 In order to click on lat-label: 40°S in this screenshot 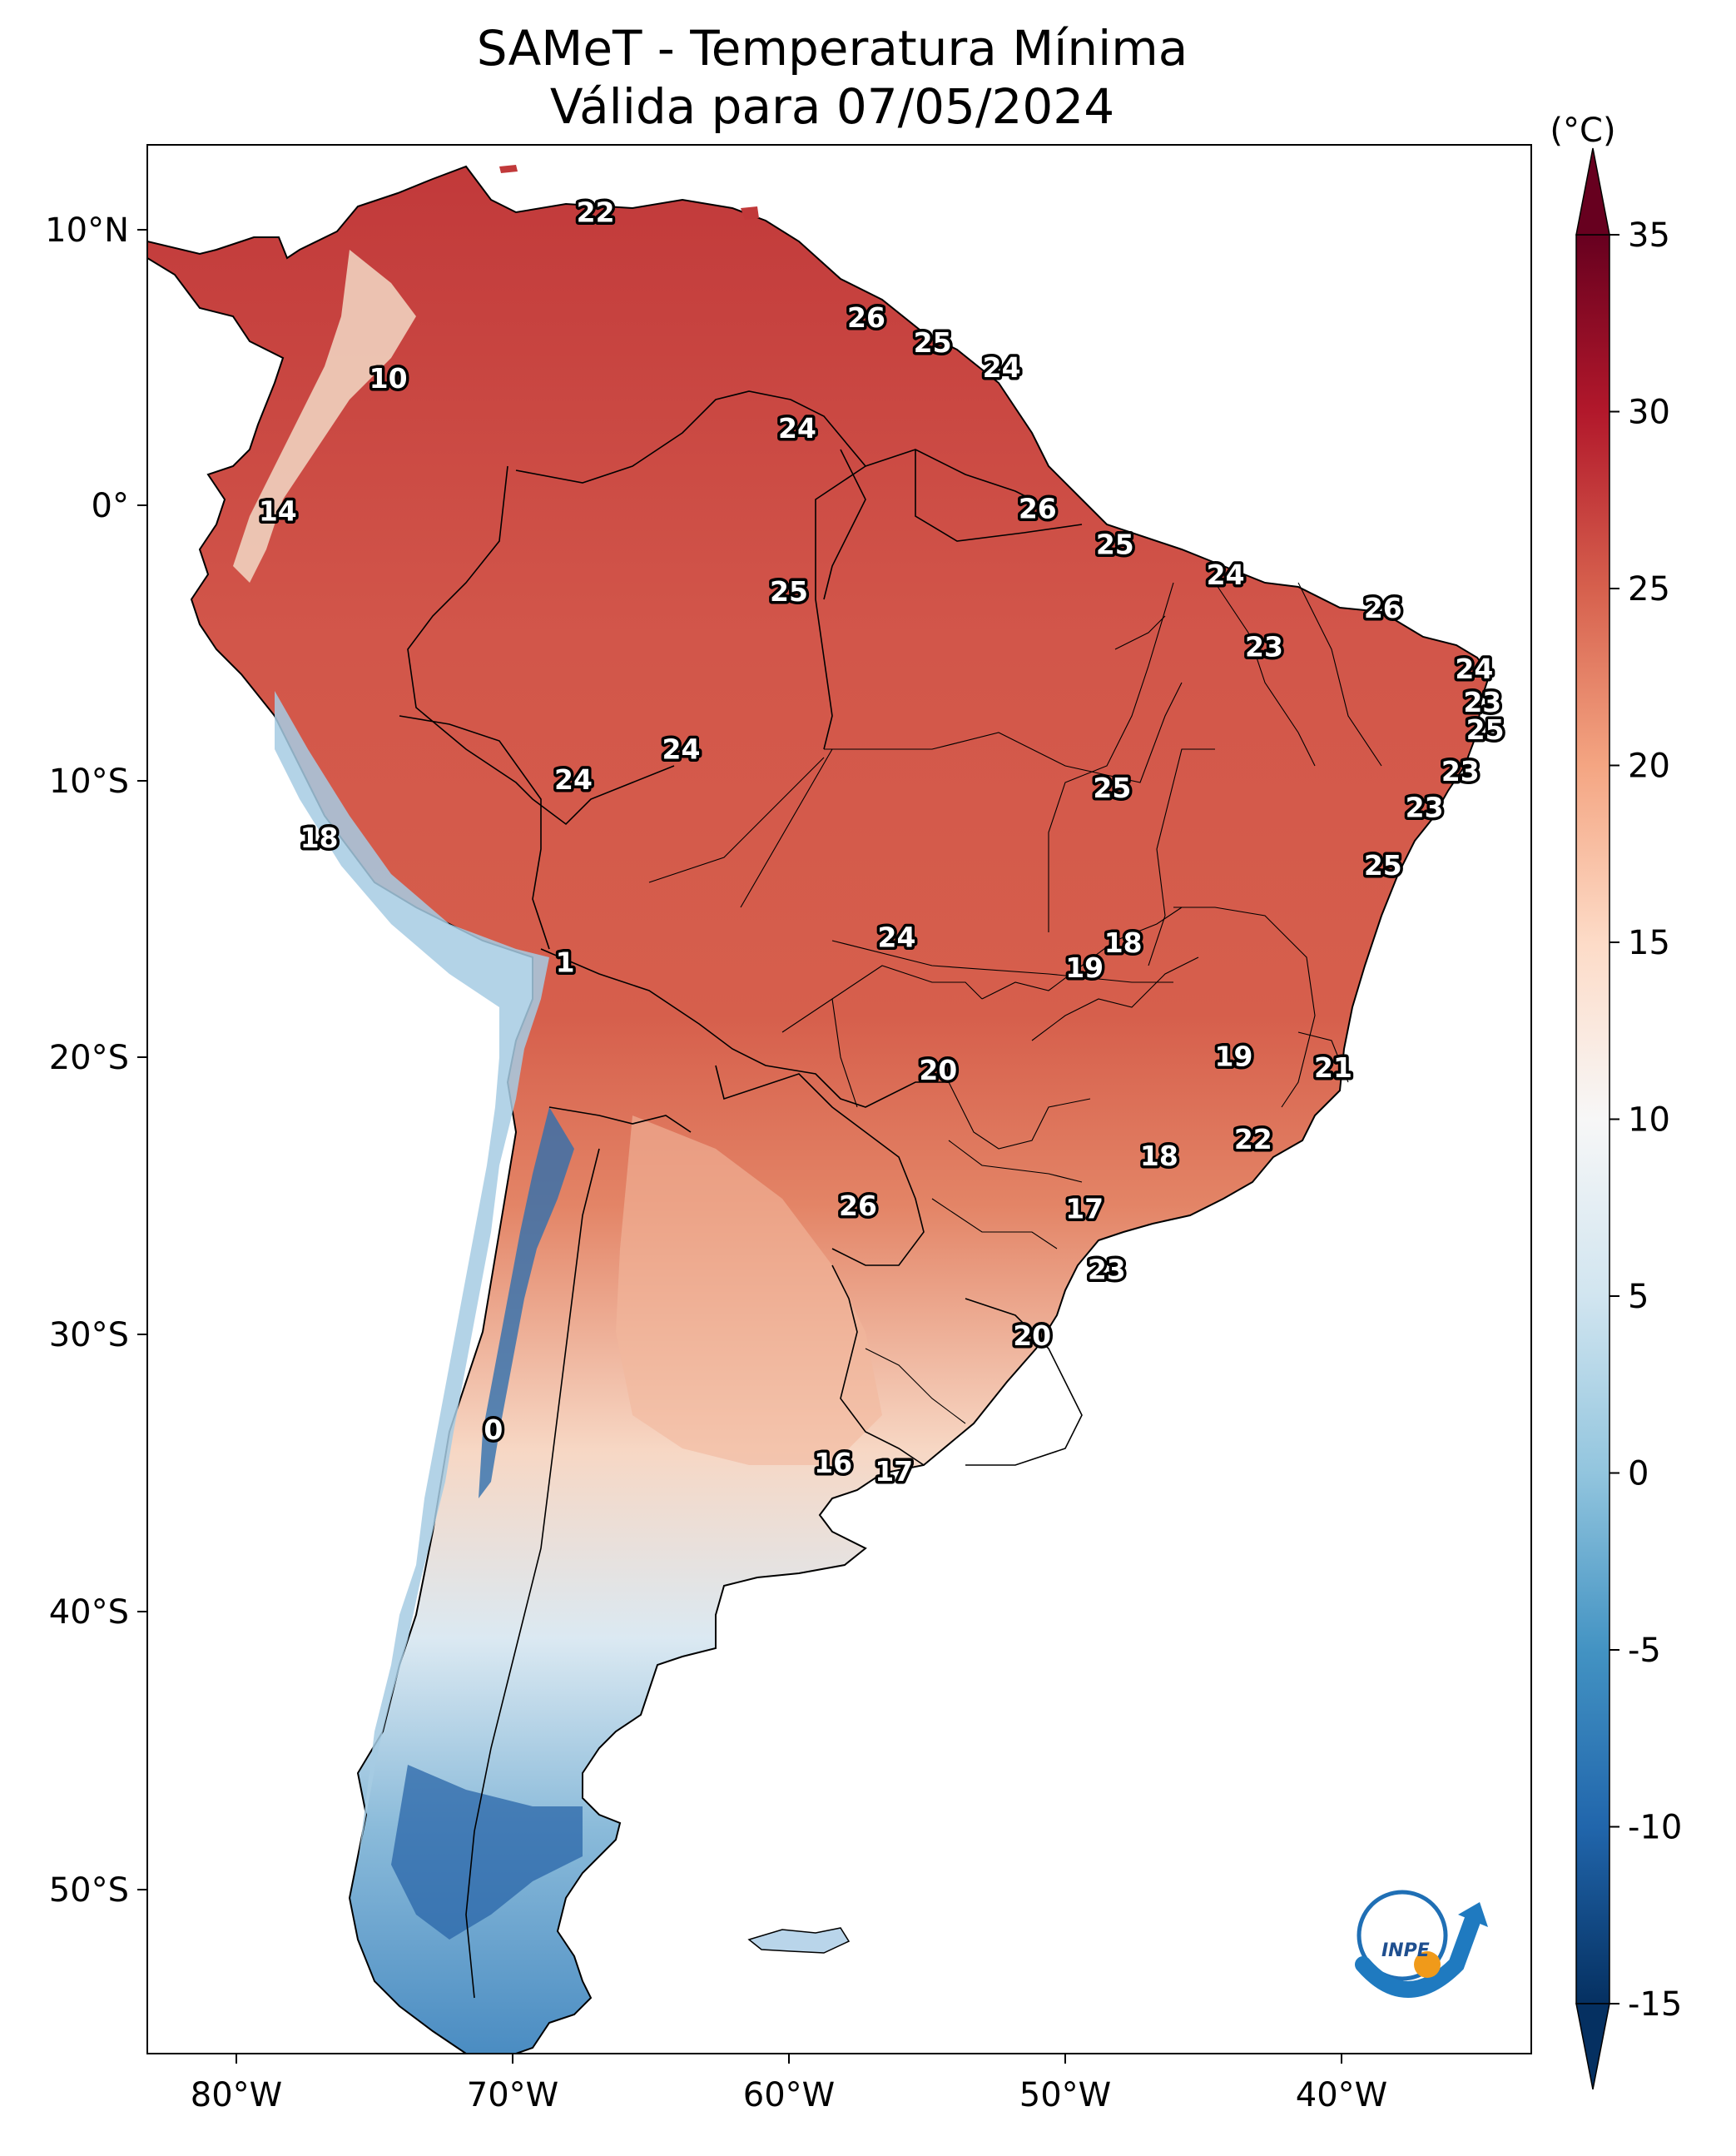, I will do `click(89, 1613)`.